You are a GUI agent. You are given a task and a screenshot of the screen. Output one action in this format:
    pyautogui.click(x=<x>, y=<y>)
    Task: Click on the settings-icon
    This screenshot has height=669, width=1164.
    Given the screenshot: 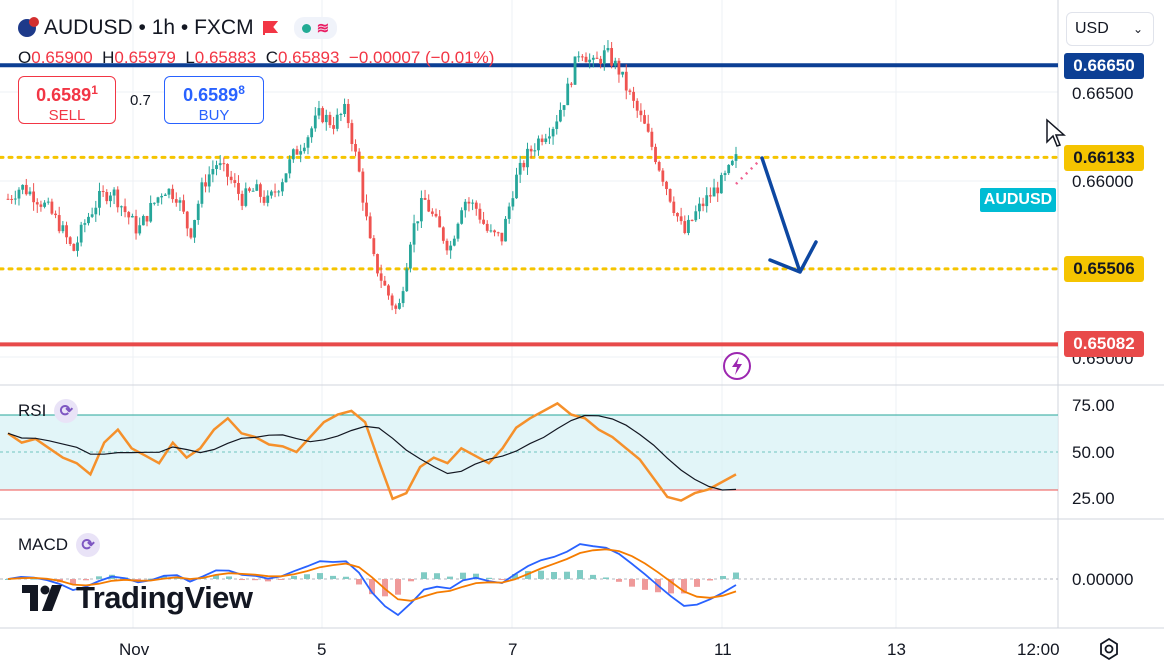 What is the action you would take?
    pyautogui.click(x=1109, y=649)
    